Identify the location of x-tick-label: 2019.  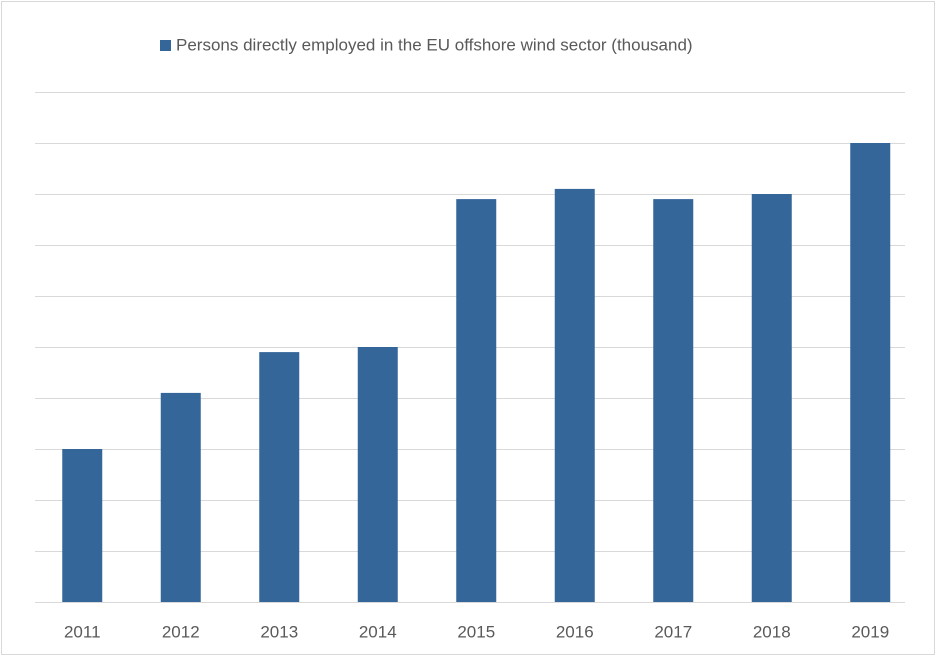
(870, 631).